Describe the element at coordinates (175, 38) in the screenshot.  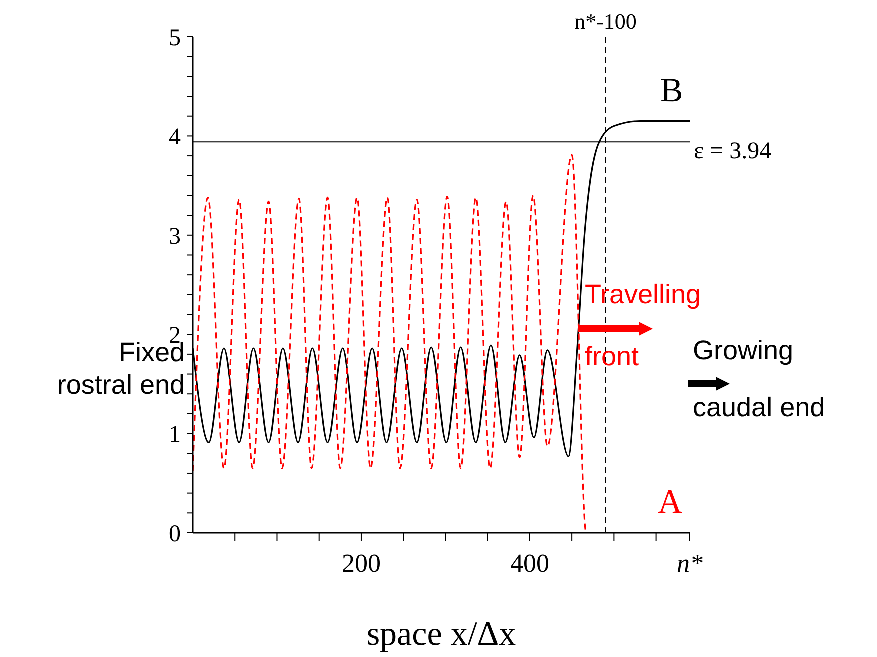
I see `y-tick-label: 5` at that location.